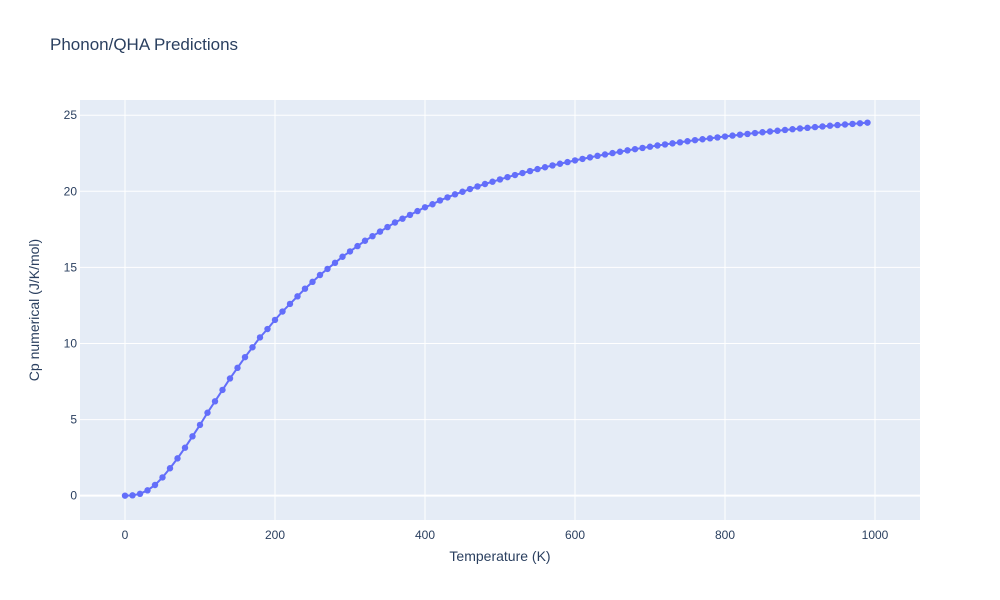  What do you see at coordinates (71, 191) in the screenshot?
I see `y-tick-label: 20` at bounding box center [71, 191].